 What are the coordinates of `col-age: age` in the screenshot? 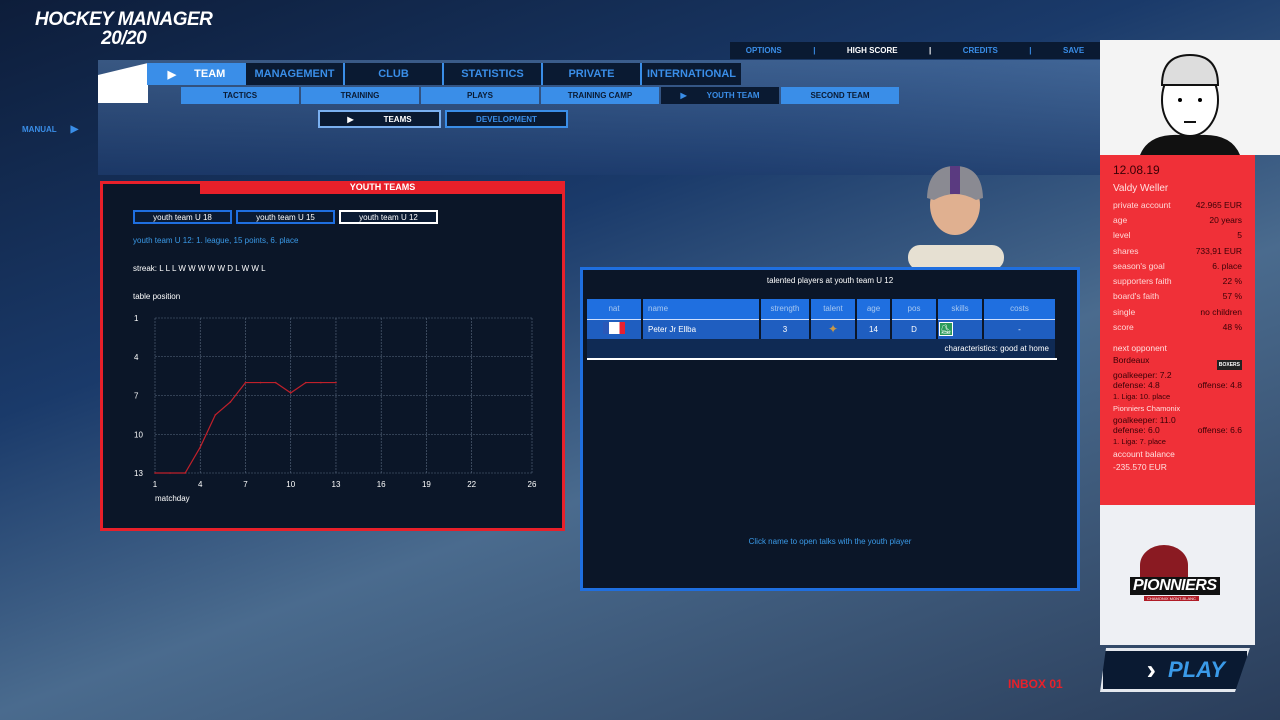 It's located at (874, 309).